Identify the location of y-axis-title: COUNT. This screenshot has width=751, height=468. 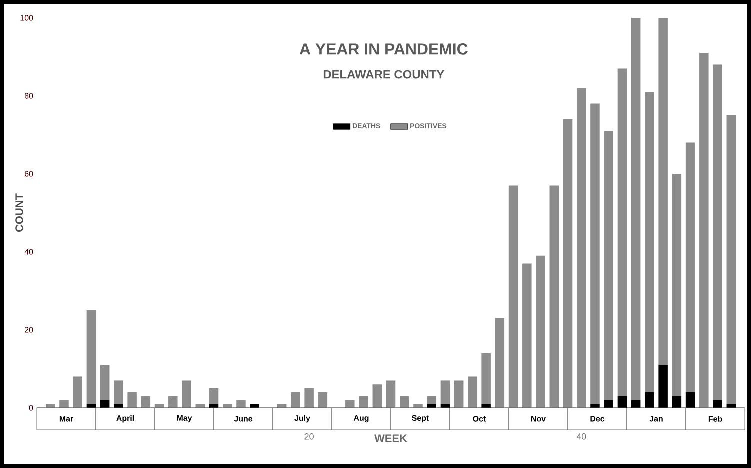
(20, 213).